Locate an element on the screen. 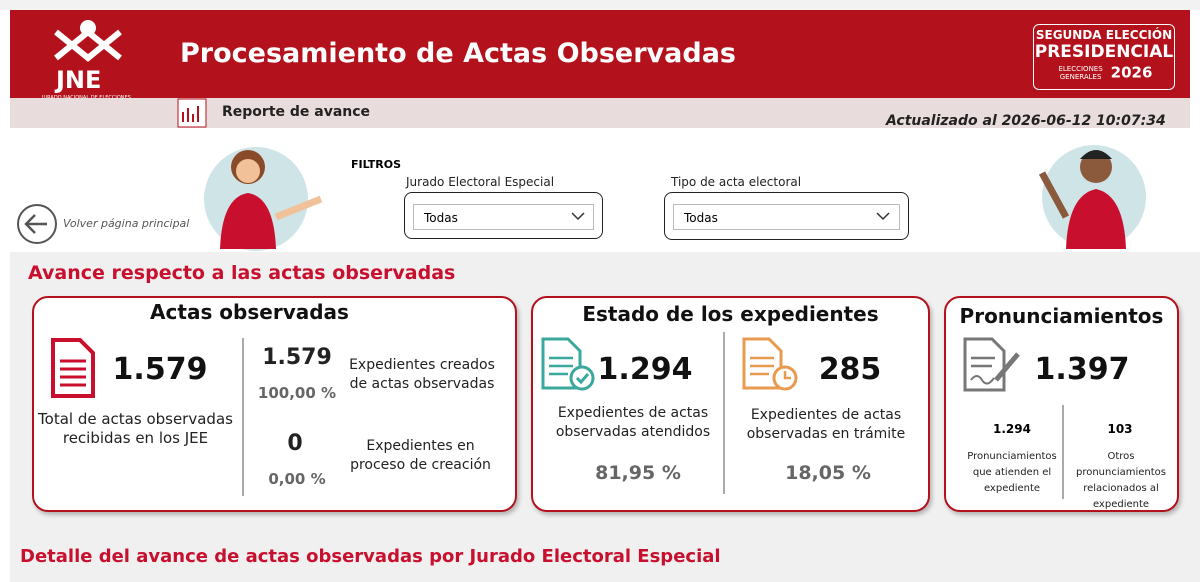  section-title: Avance respecto a las actas observadas is located at coordinates (242, 273).